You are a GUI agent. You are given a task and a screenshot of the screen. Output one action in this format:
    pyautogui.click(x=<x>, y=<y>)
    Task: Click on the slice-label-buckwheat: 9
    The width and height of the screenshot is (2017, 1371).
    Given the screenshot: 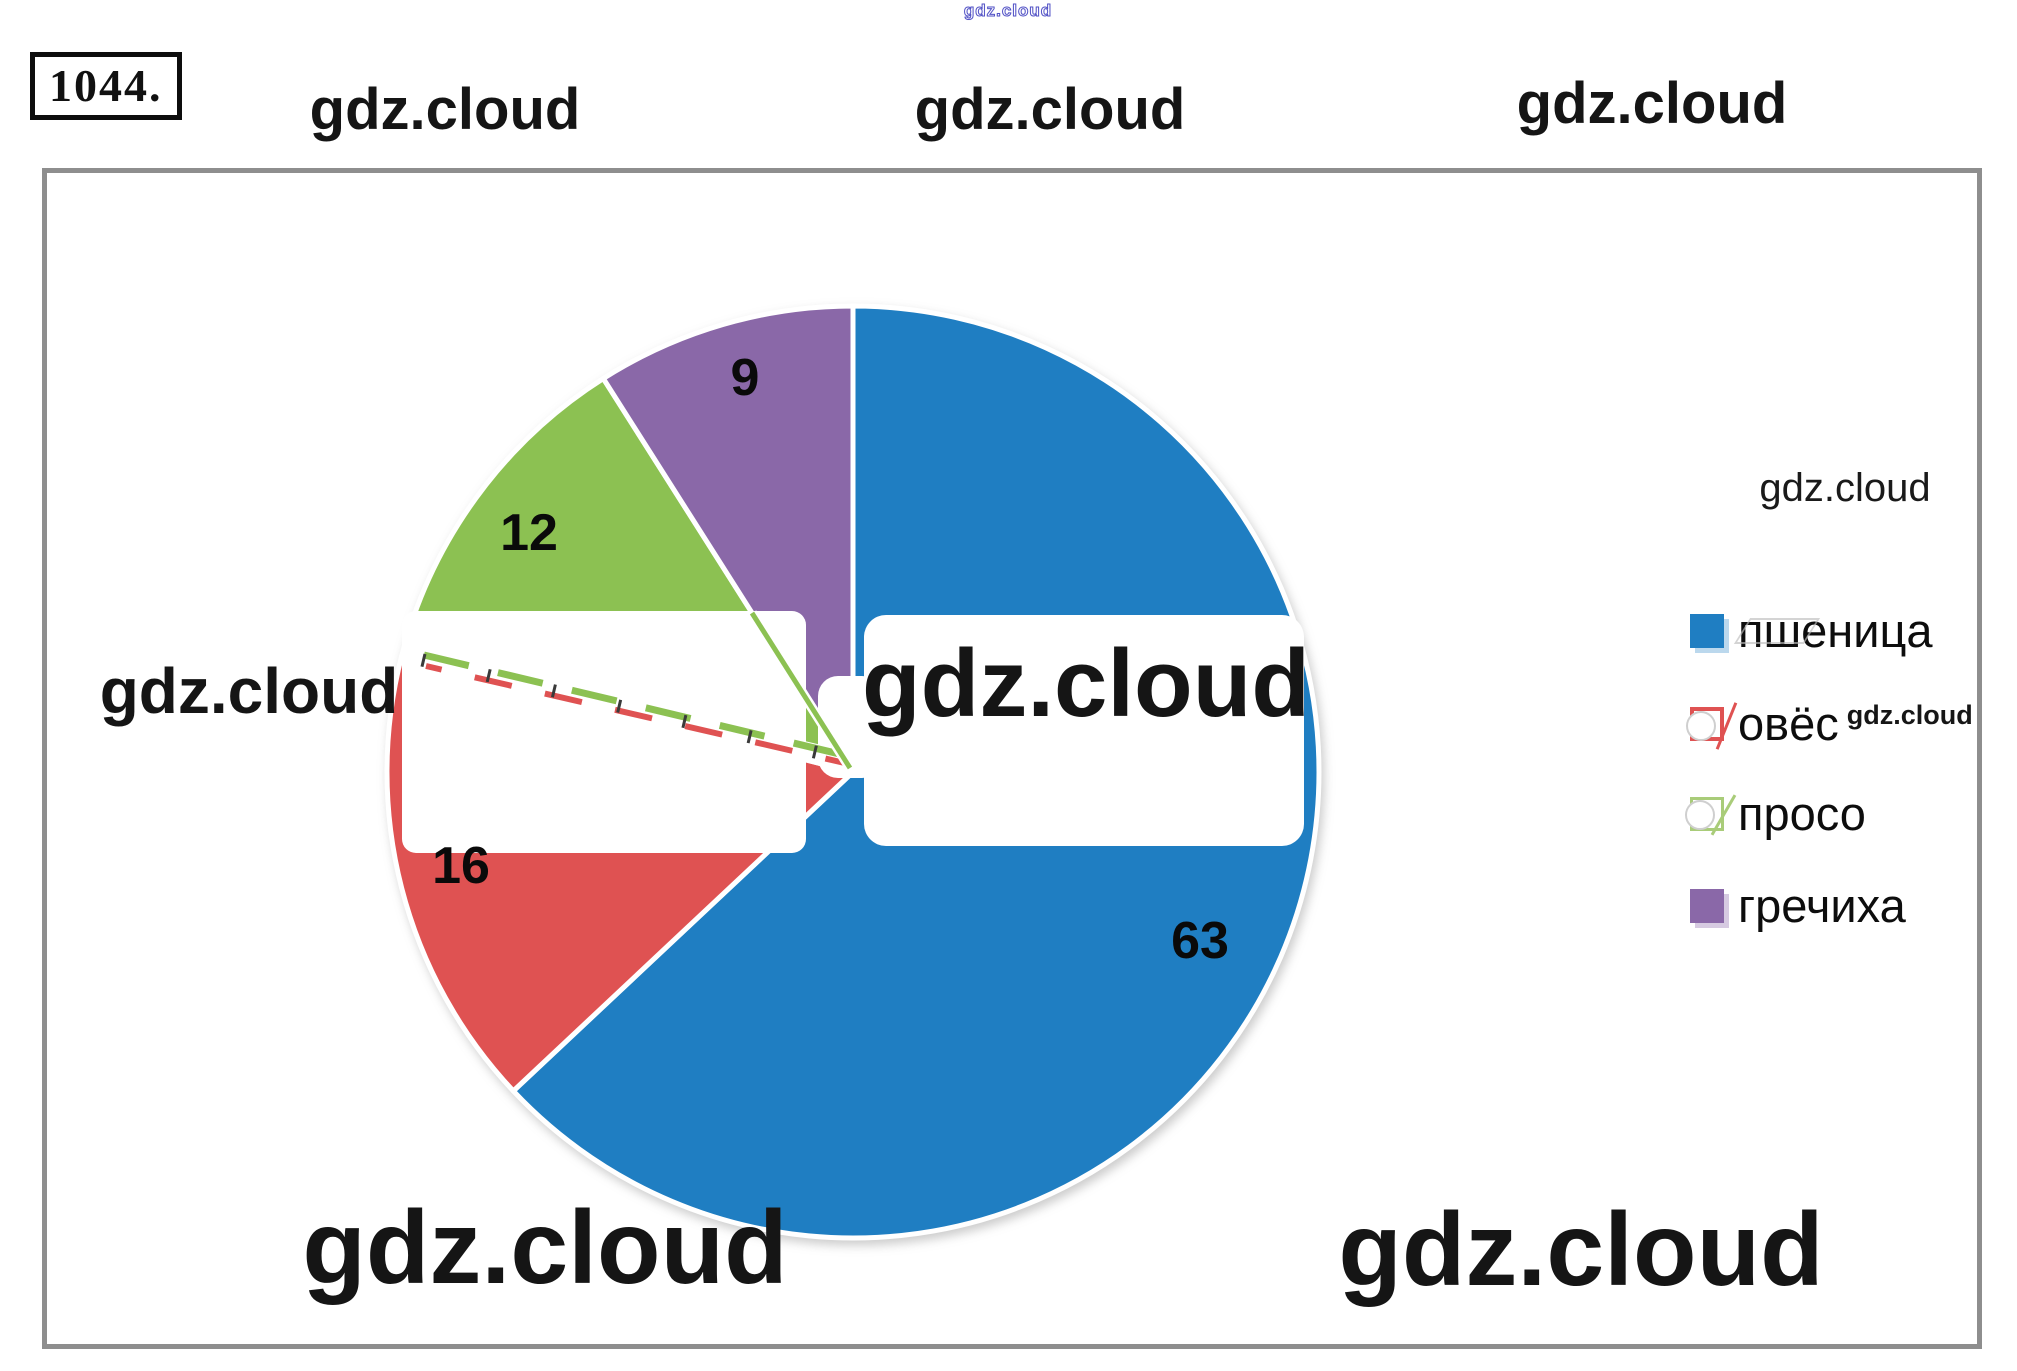 What is the action you would take?
    pyautogui.click(x=745, y=378)
    